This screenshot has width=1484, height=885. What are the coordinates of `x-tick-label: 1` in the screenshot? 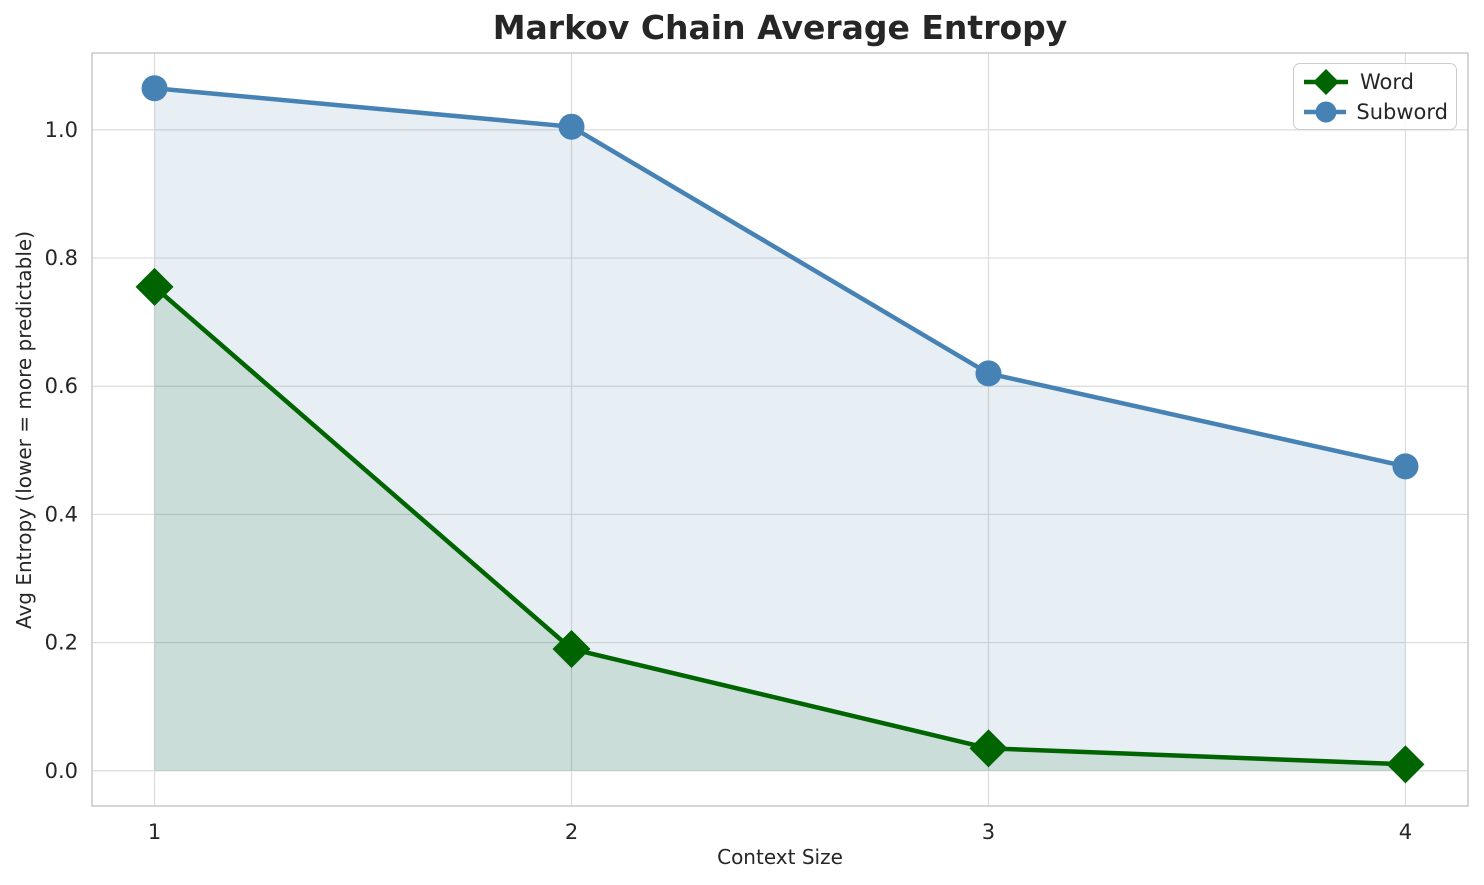 It's located at (154, 832).